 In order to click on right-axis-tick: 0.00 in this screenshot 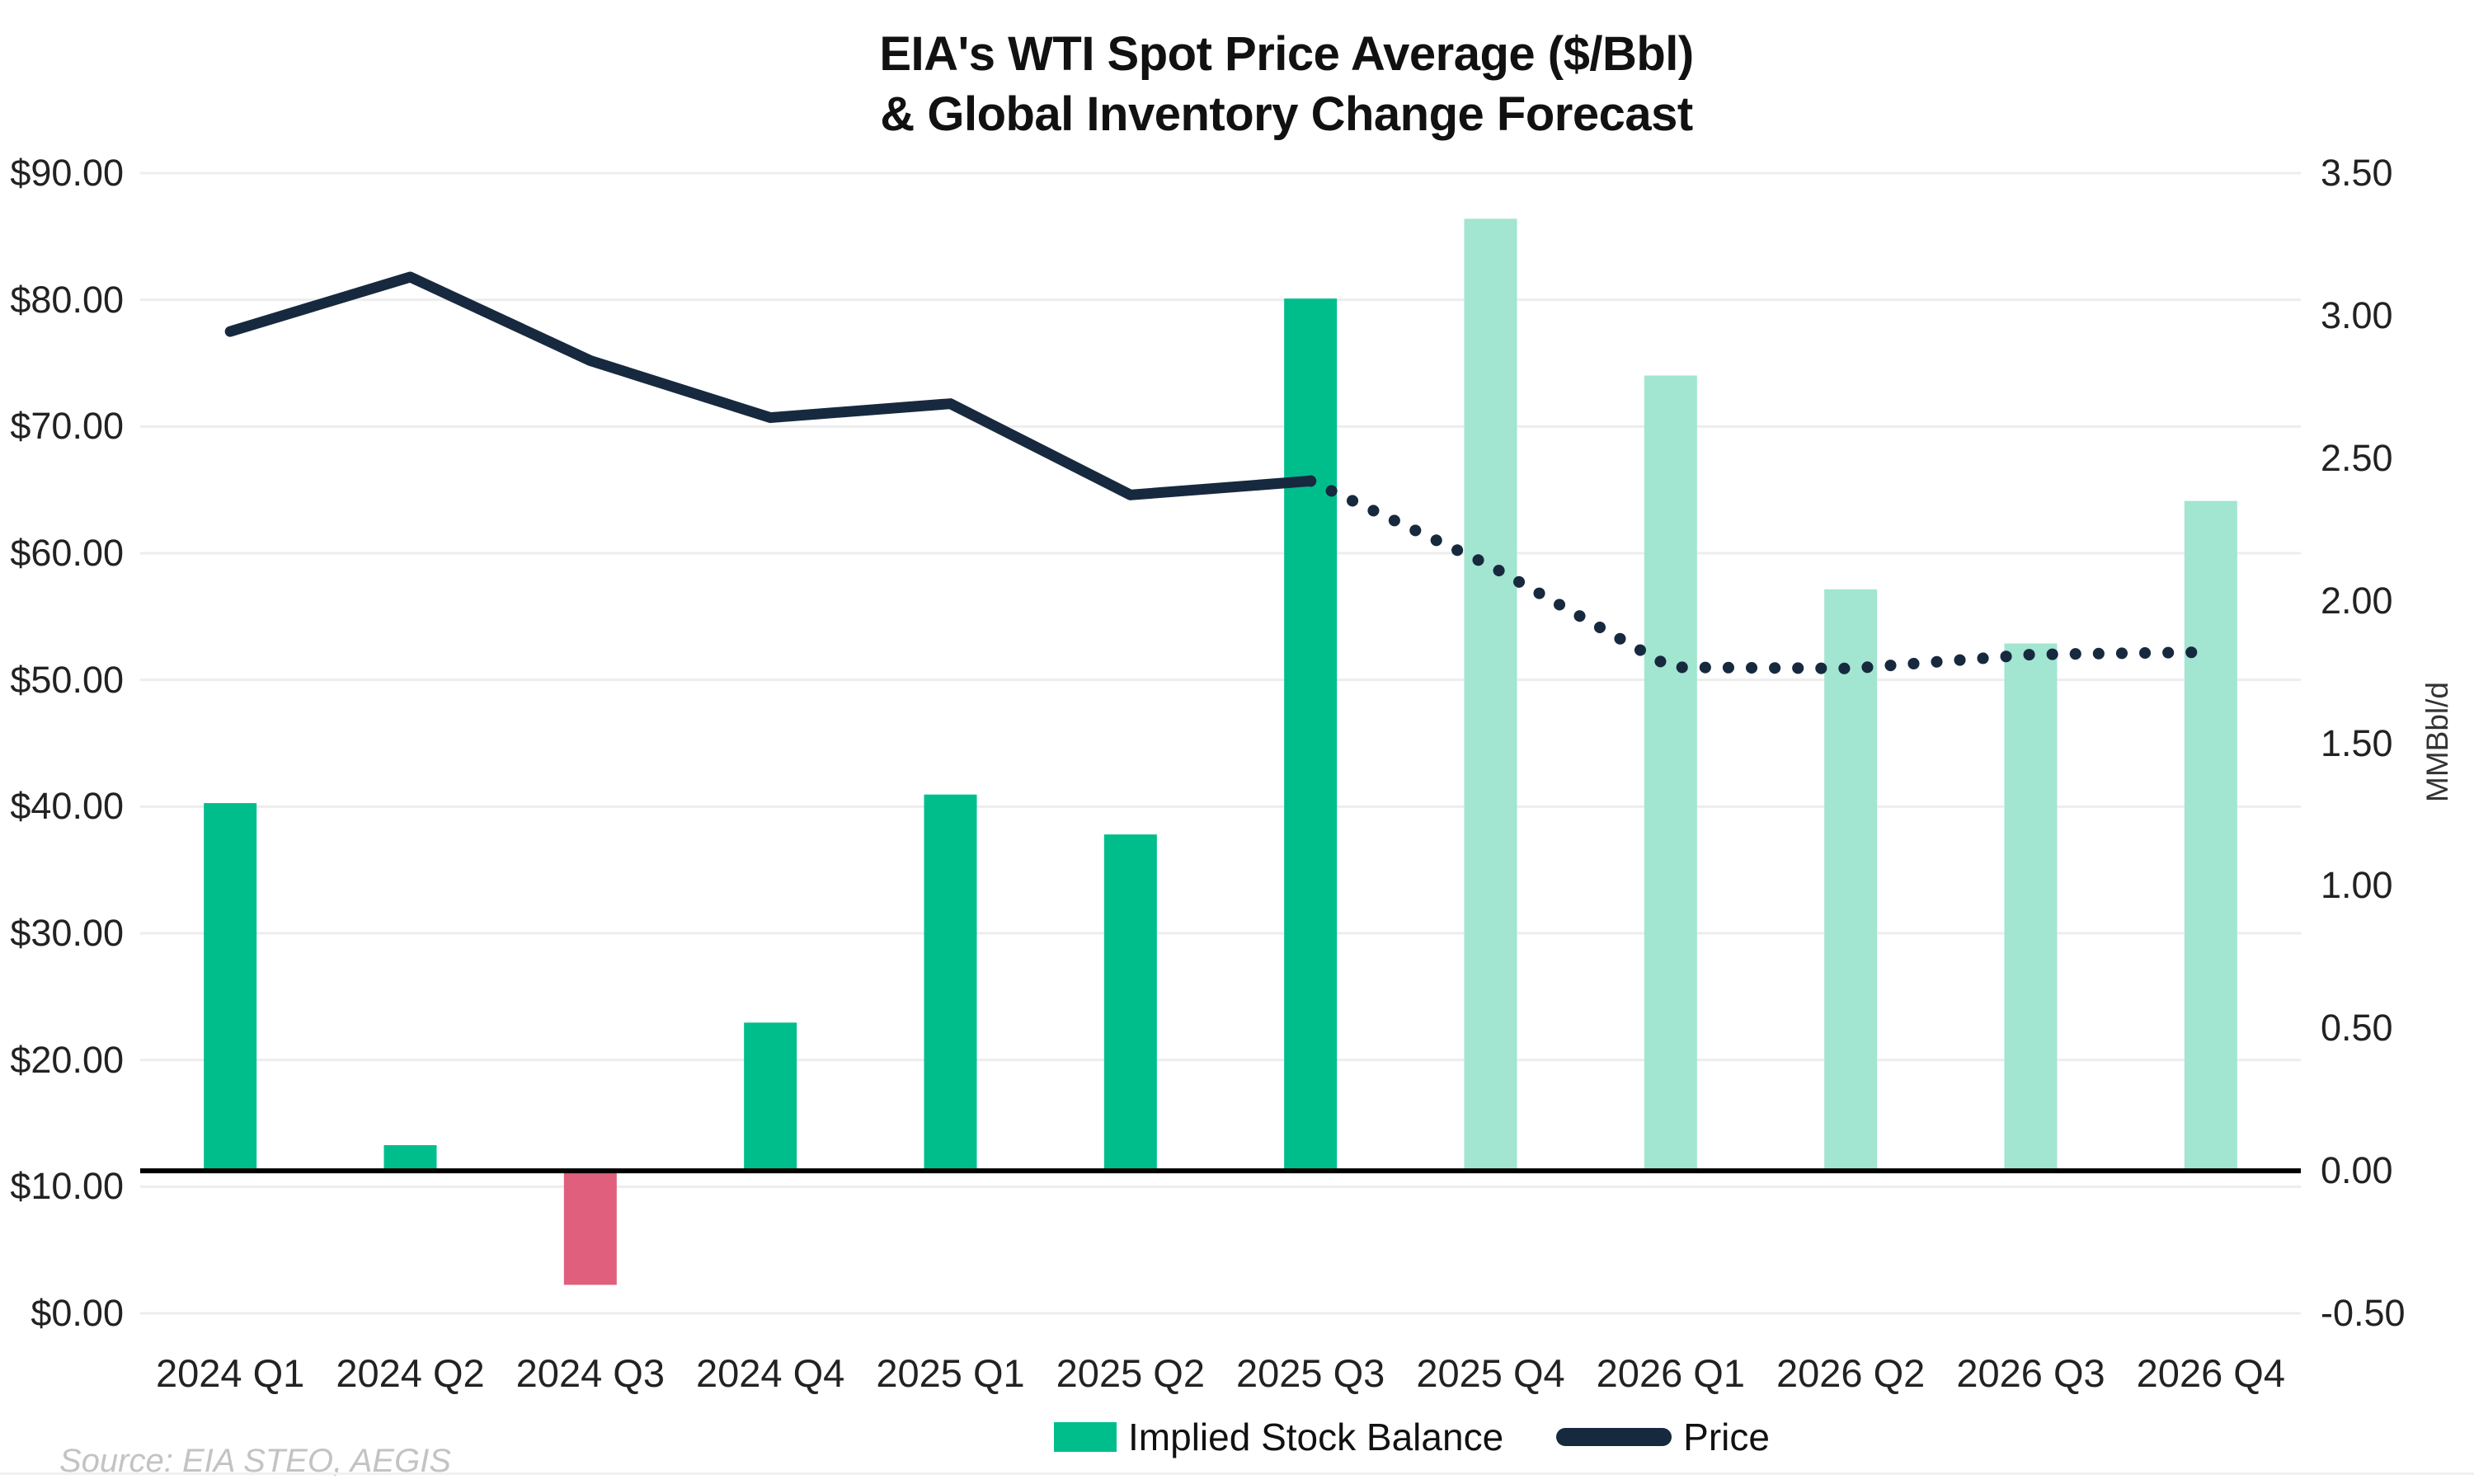, I will do `click(2357, 1170)`.